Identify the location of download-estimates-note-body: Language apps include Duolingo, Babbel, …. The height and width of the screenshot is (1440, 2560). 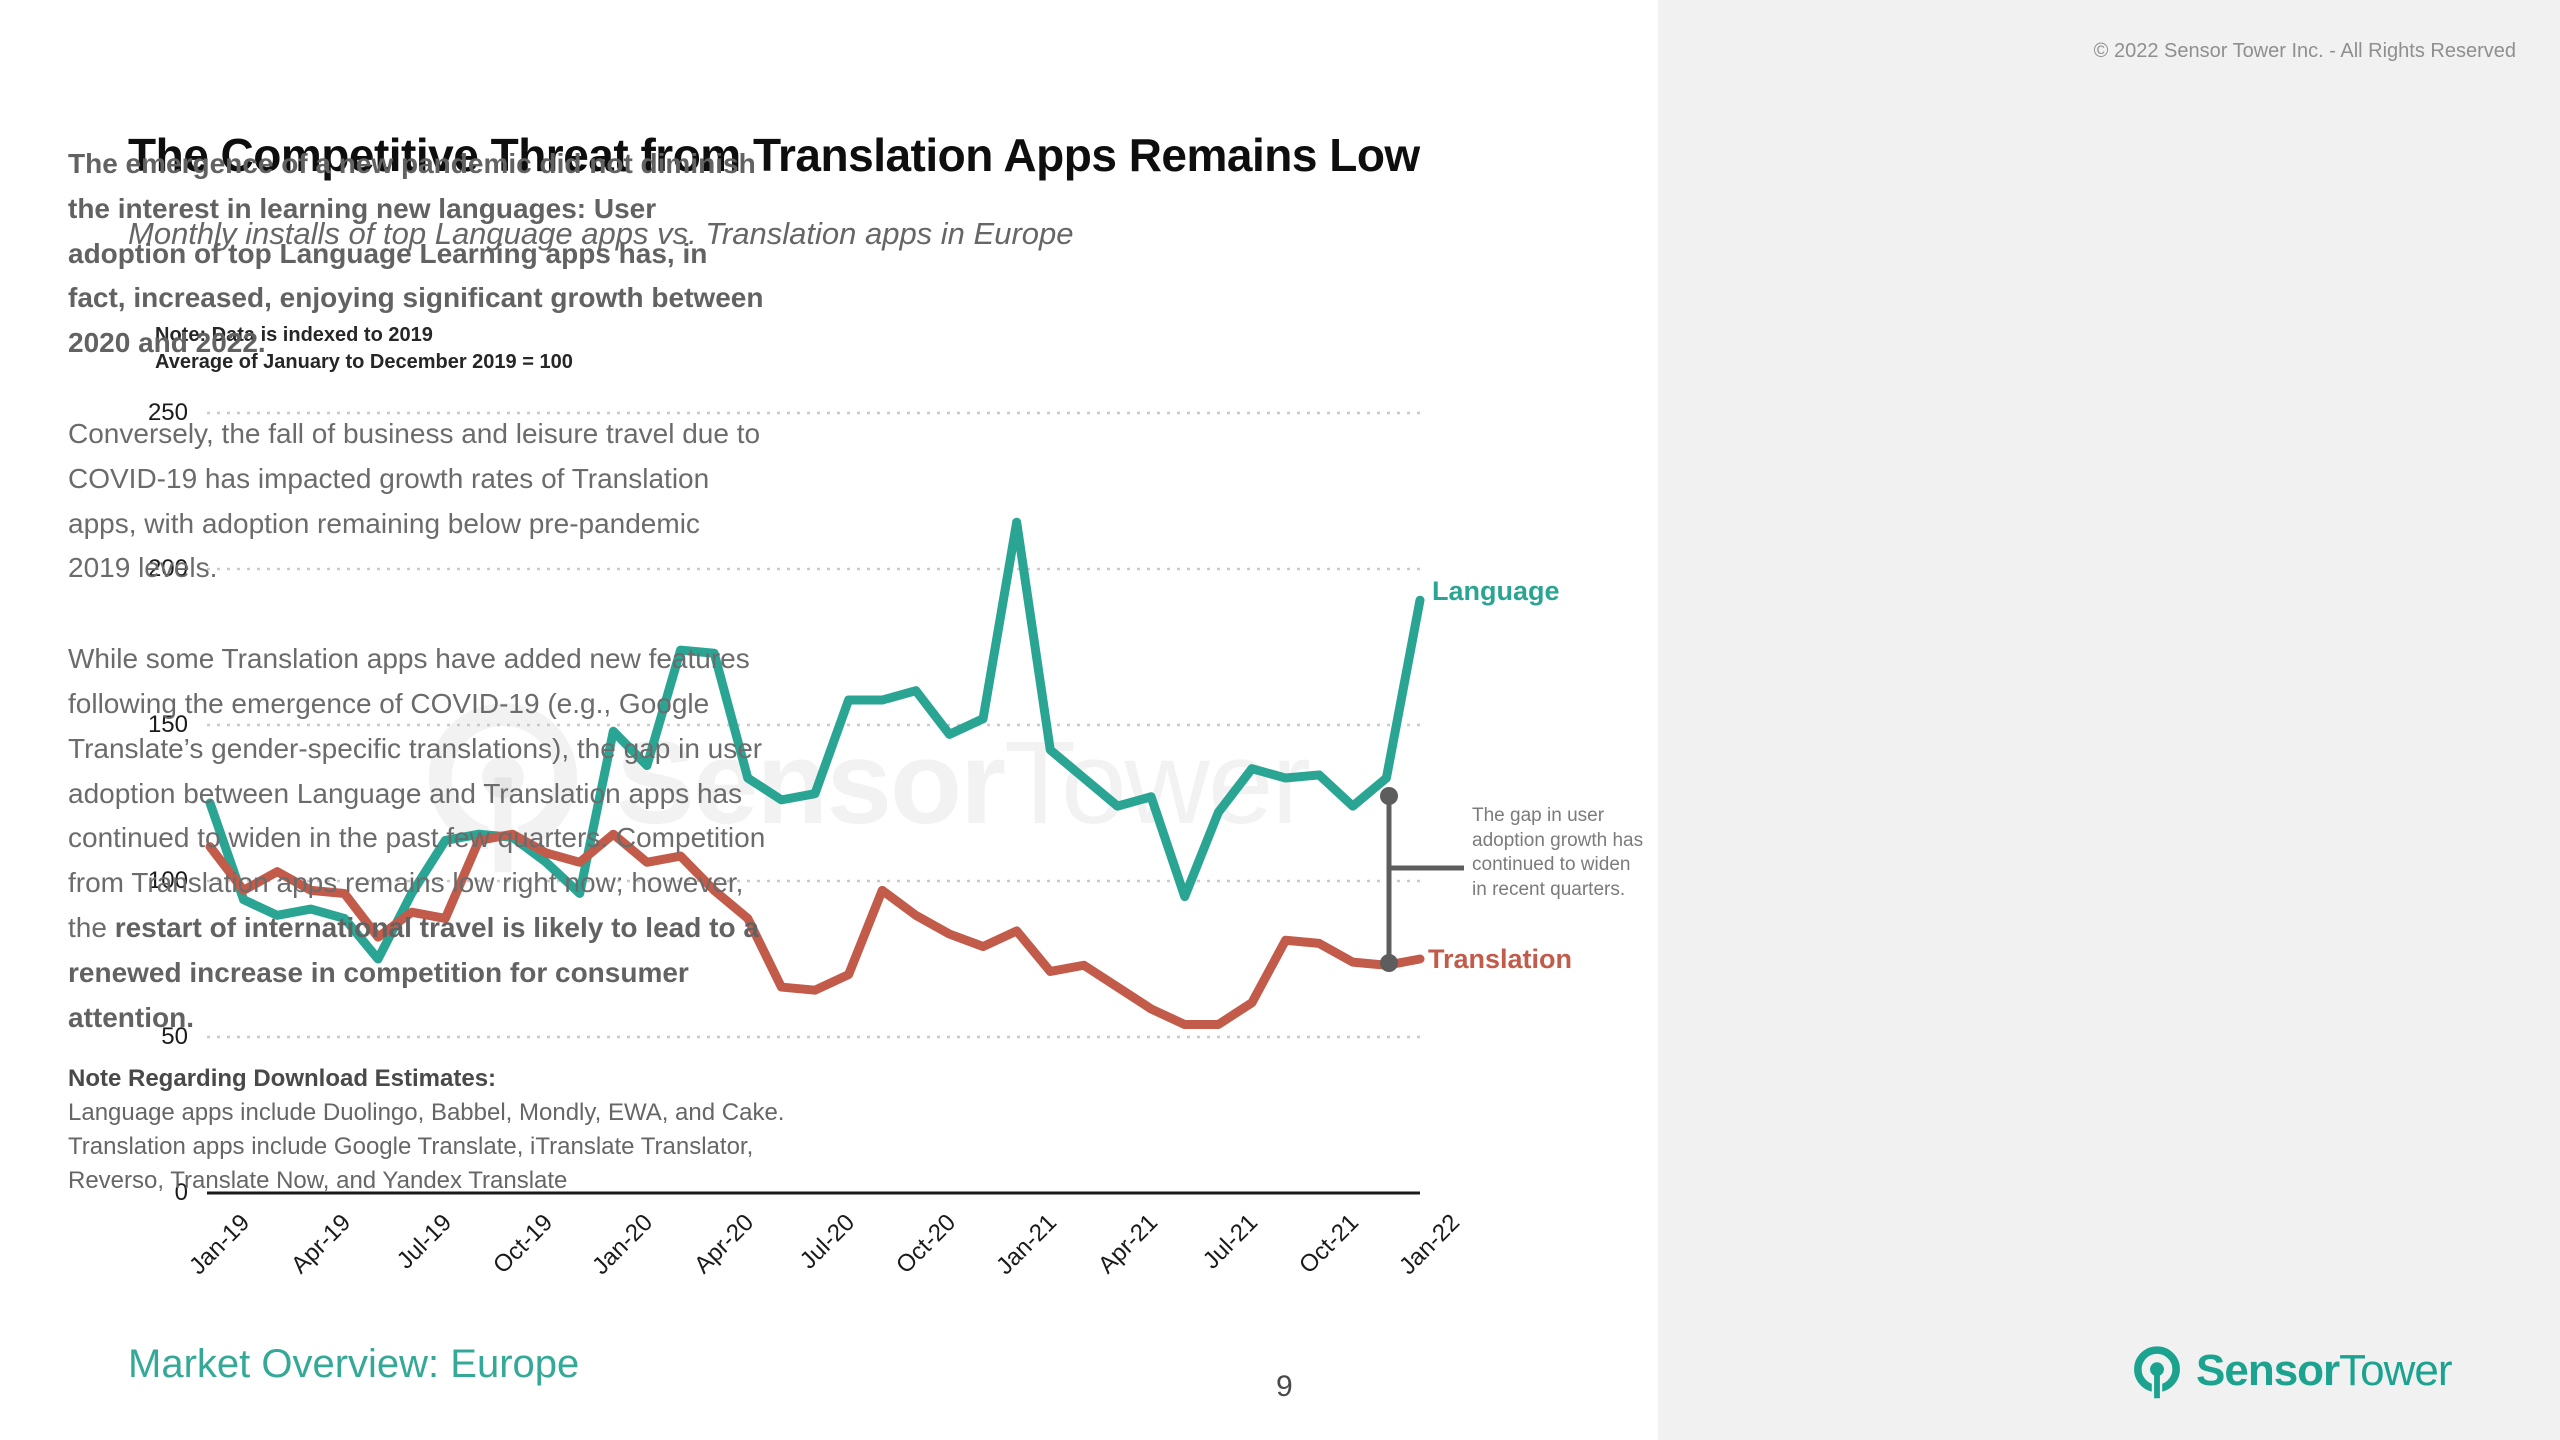
(426, 1147).